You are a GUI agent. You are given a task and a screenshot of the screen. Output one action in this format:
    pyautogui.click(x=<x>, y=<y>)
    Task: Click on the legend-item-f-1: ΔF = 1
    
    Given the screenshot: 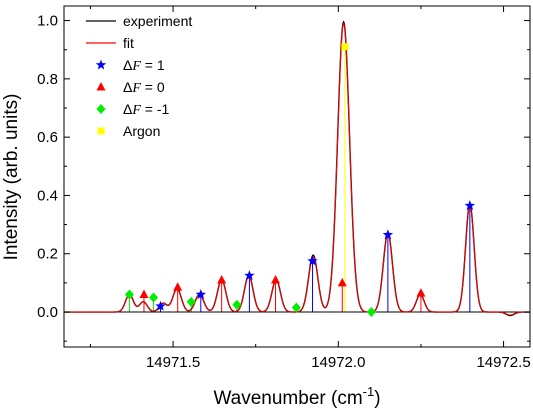 What is the action you would take?
    pyautogui.click(x=130, y=65)
    